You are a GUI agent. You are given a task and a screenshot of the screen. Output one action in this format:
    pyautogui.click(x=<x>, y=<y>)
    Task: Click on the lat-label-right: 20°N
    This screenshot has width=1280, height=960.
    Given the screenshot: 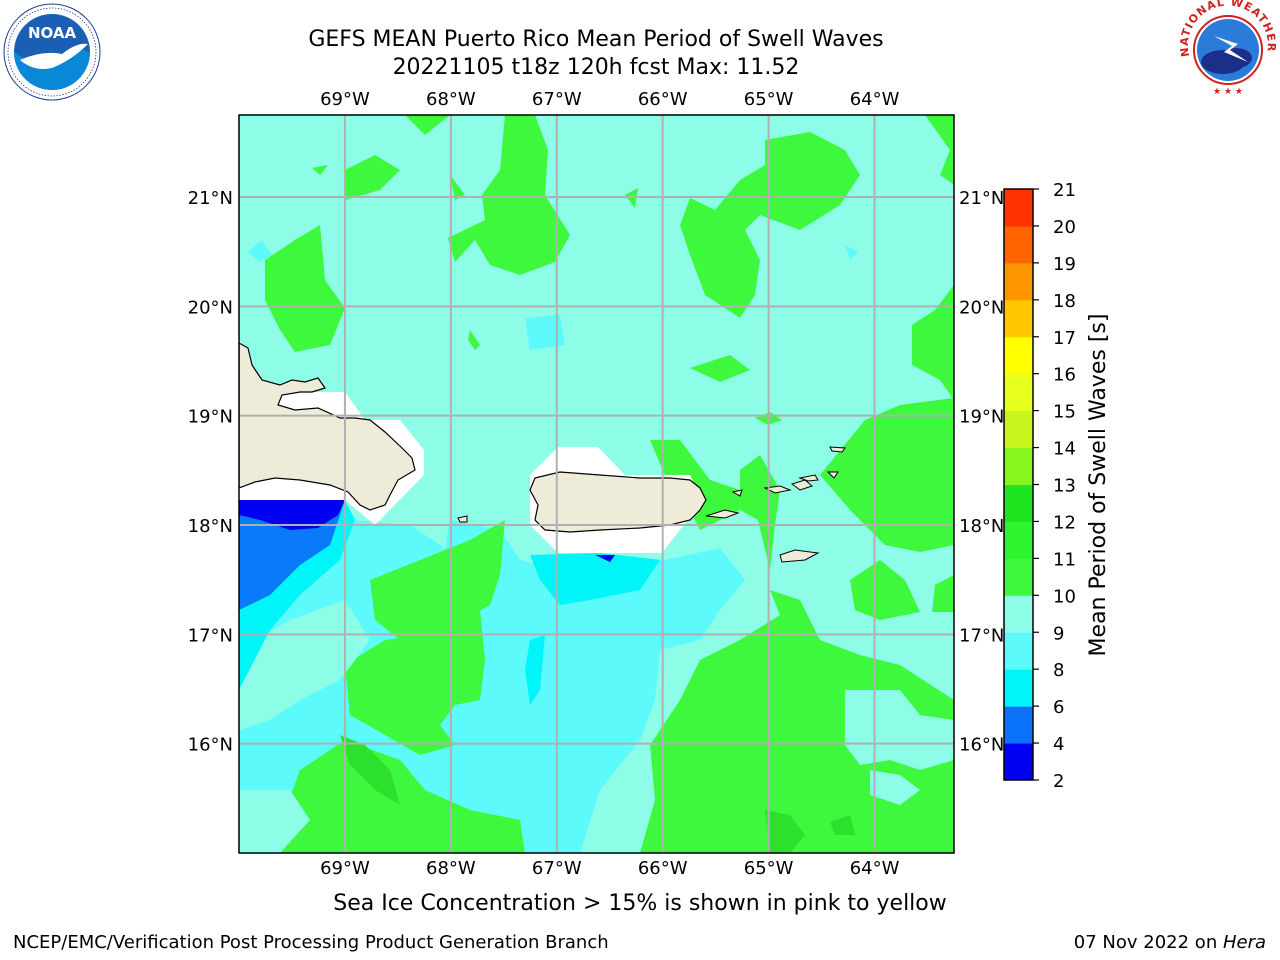 What is the action you would take?
    pyautogui.click(x=981, y=307)
    